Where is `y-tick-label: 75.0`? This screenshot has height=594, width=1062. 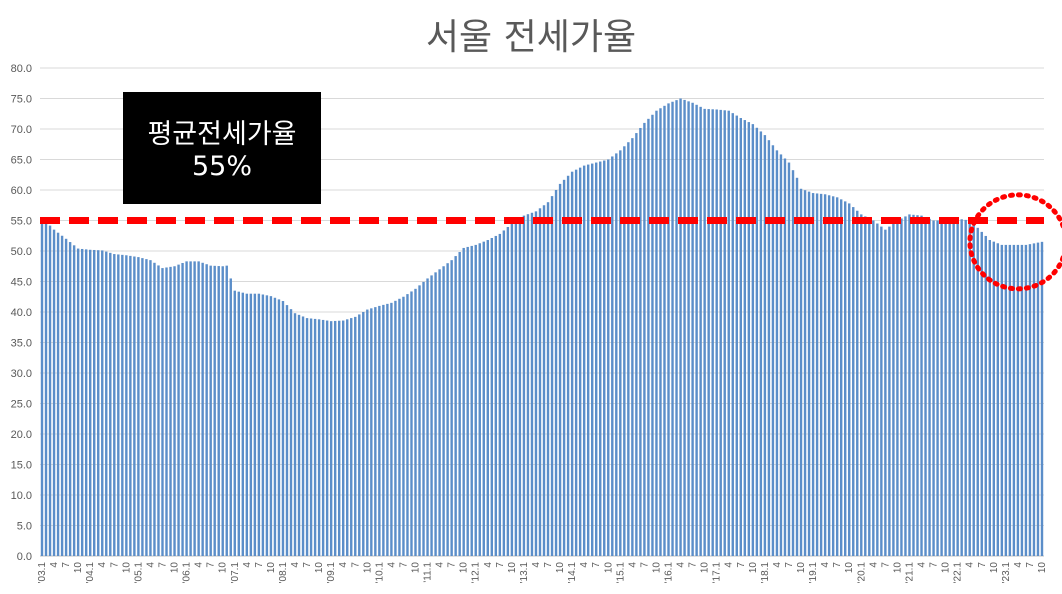
y-tick-label: 75.0 is located at coordinates (21, 100).